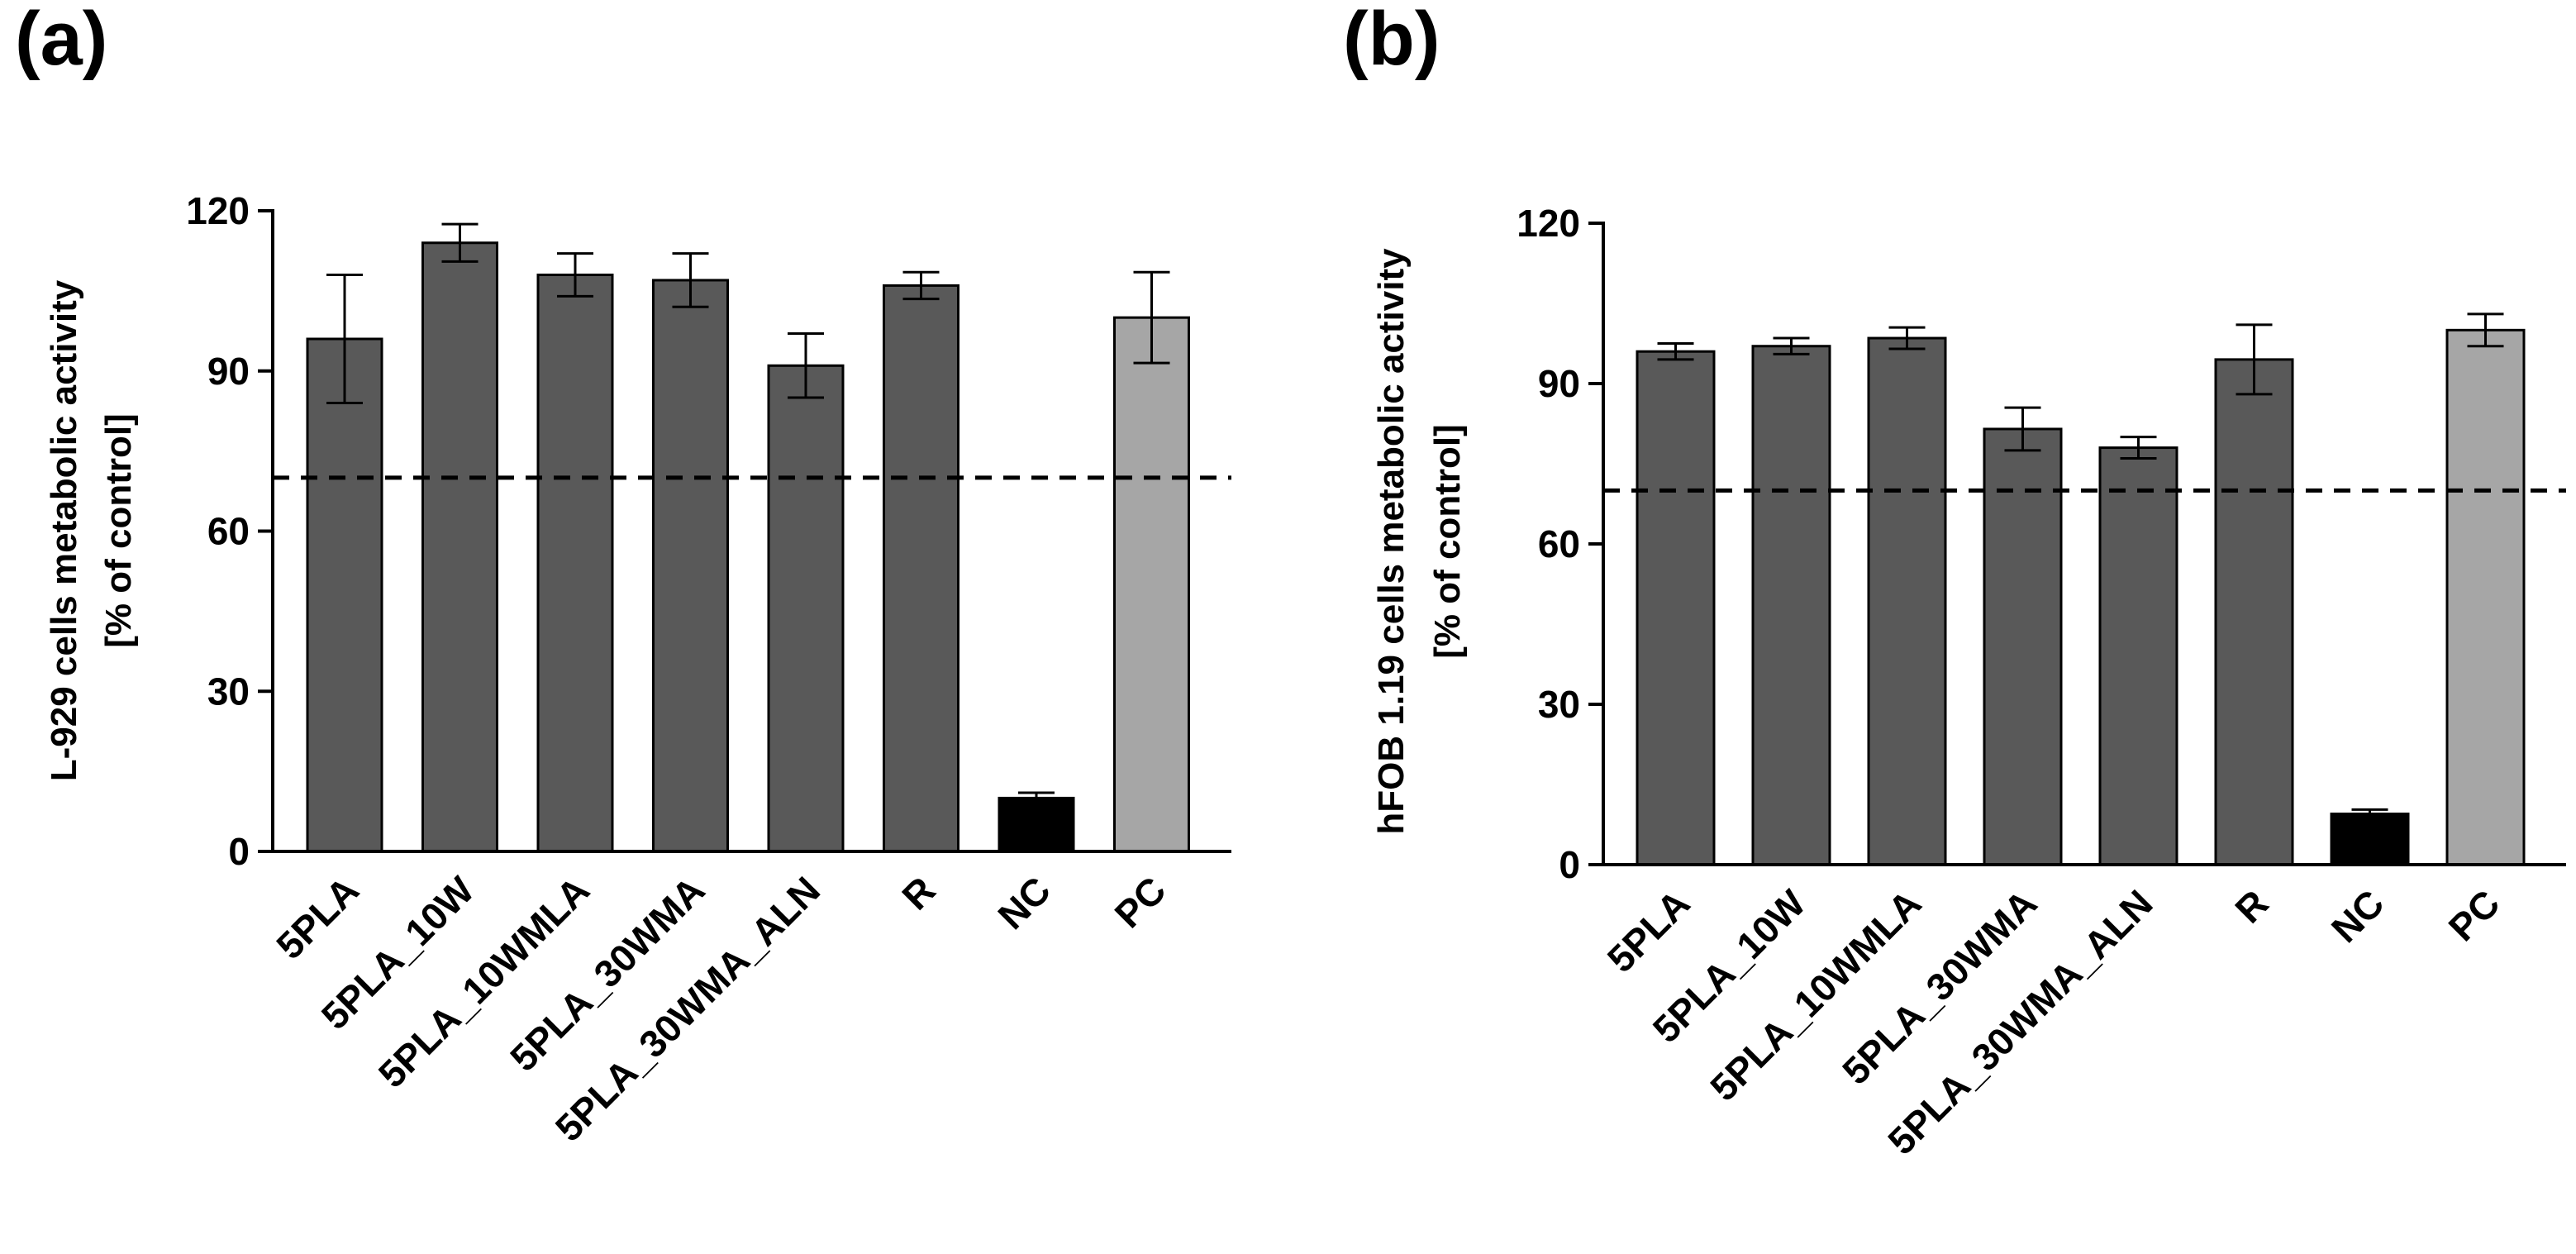  Describe the element at coordinates (1392, 541) in the screenshot. I see `y-axis-title-line1: hFOB 1.19 cells metabolic activity` at that location.